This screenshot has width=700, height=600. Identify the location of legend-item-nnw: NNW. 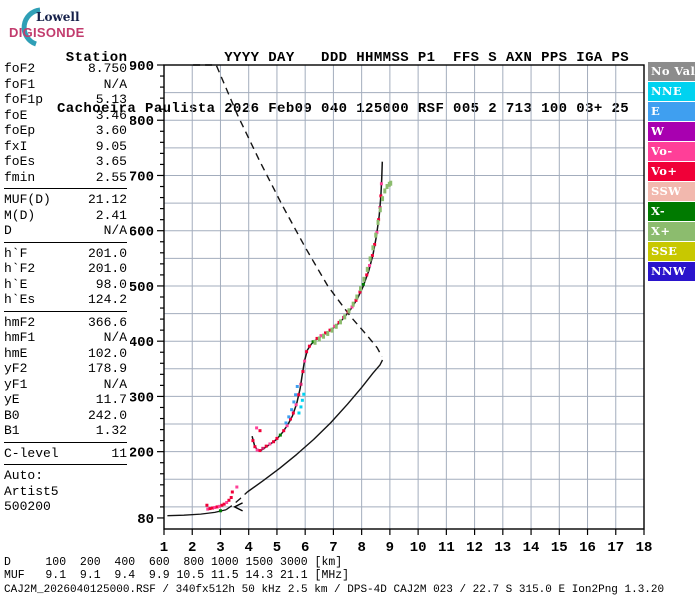
(671, 271).